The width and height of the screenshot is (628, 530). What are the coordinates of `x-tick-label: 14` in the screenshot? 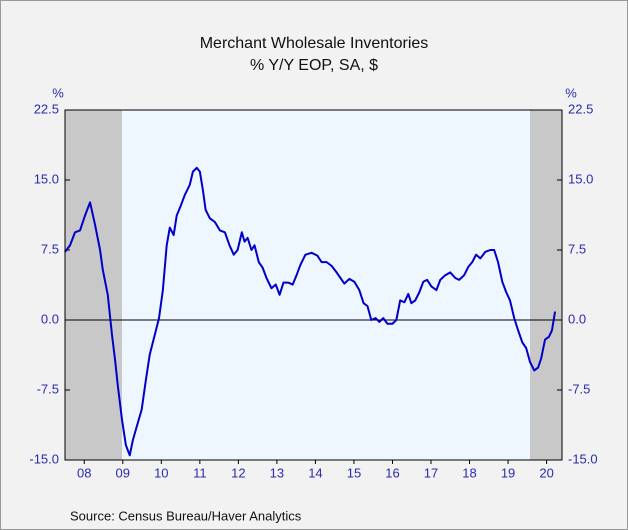 It's located at (315, 472).